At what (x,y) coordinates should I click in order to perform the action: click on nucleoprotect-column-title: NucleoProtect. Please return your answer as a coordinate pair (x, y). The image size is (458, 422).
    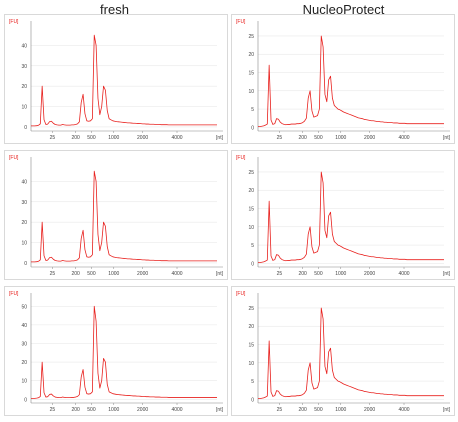
    Looking at the image, I should click on (343, 9).